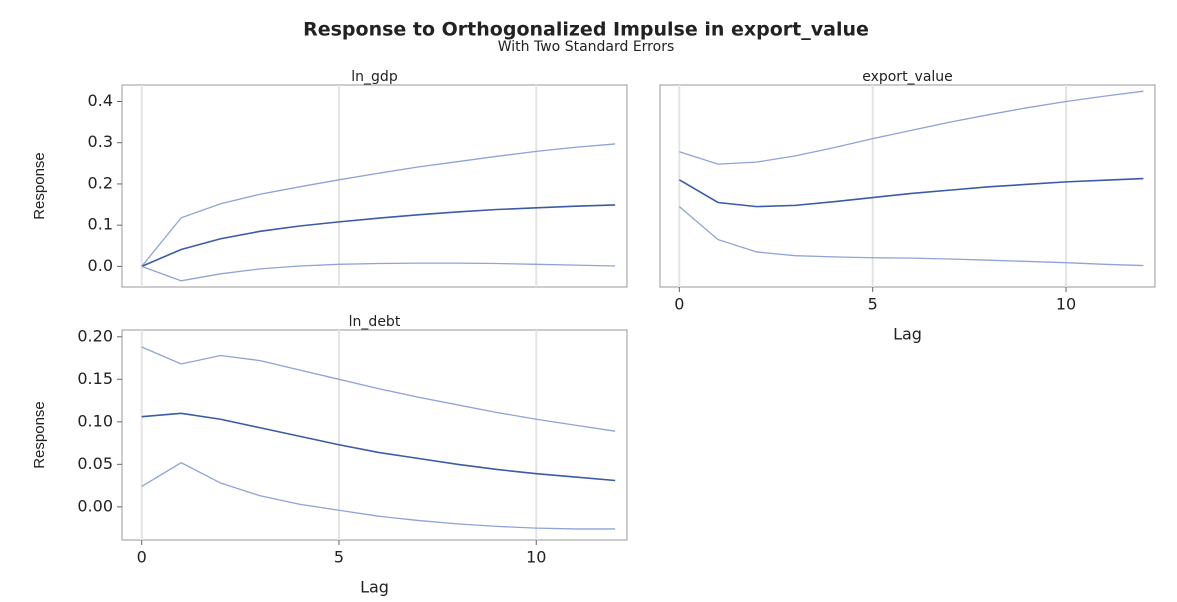 The height and width of the screenshot is (602, 1177). I want to click on panel-title: ln_debt, so click(375, 322).